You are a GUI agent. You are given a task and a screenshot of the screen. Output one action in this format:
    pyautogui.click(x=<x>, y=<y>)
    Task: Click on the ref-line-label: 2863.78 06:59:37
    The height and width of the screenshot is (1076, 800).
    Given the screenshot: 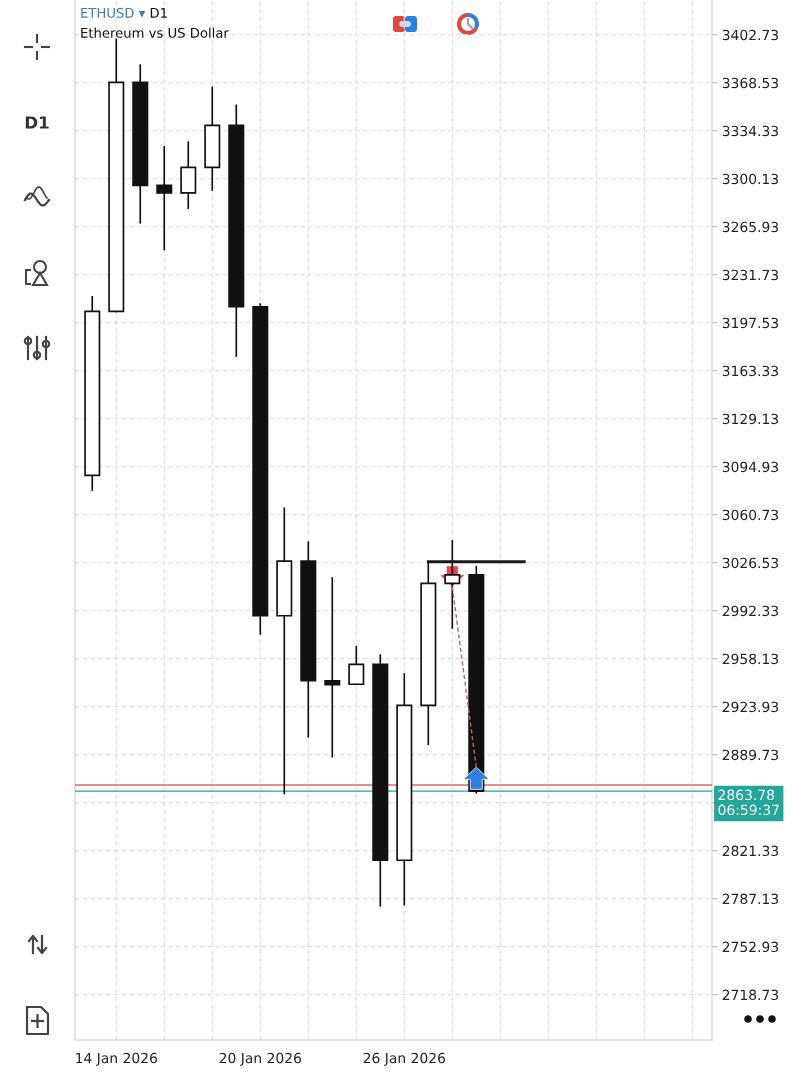 What is the action you would take?
    pyautogui.click(x=748, y=802)
    